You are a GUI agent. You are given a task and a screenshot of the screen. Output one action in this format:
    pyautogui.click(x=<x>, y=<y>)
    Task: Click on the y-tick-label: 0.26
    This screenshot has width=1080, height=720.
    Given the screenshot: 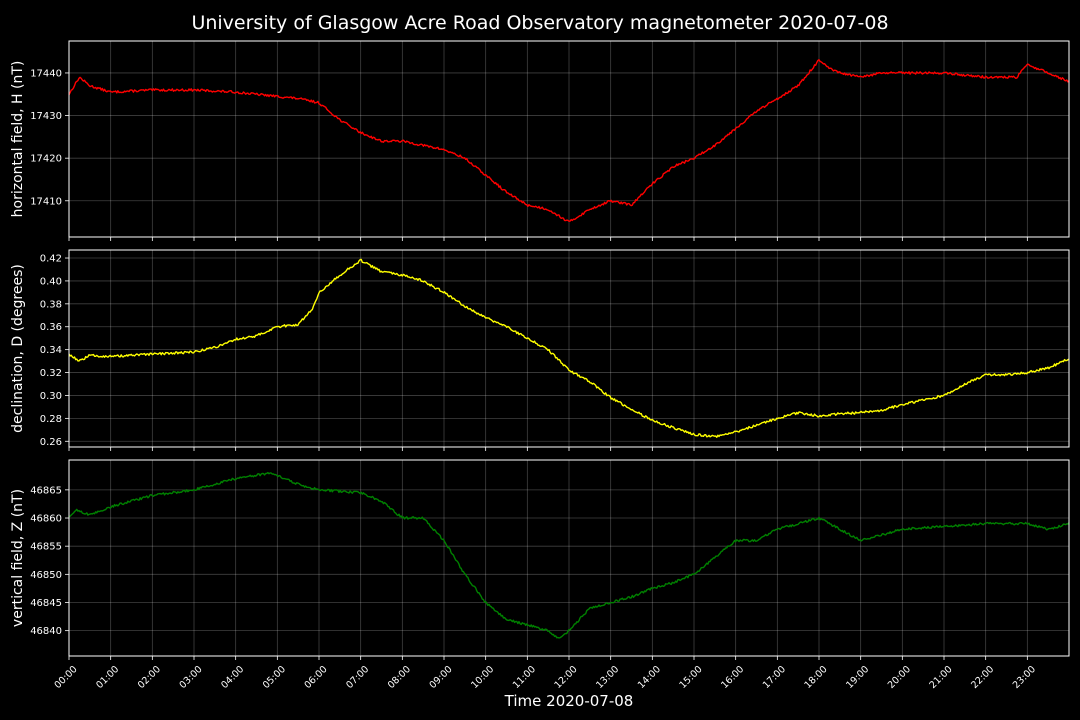 What is the action you would take?
    pyautogui.click(x=51, y=442)
    